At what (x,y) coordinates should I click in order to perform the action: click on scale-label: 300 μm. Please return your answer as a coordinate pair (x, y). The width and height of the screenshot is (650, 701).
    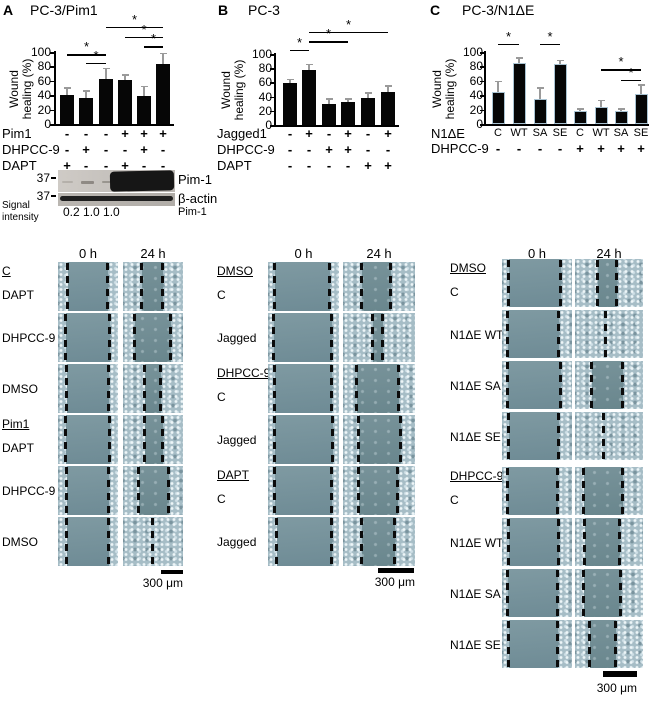
    Looking at the image, I should click on (616, 688).